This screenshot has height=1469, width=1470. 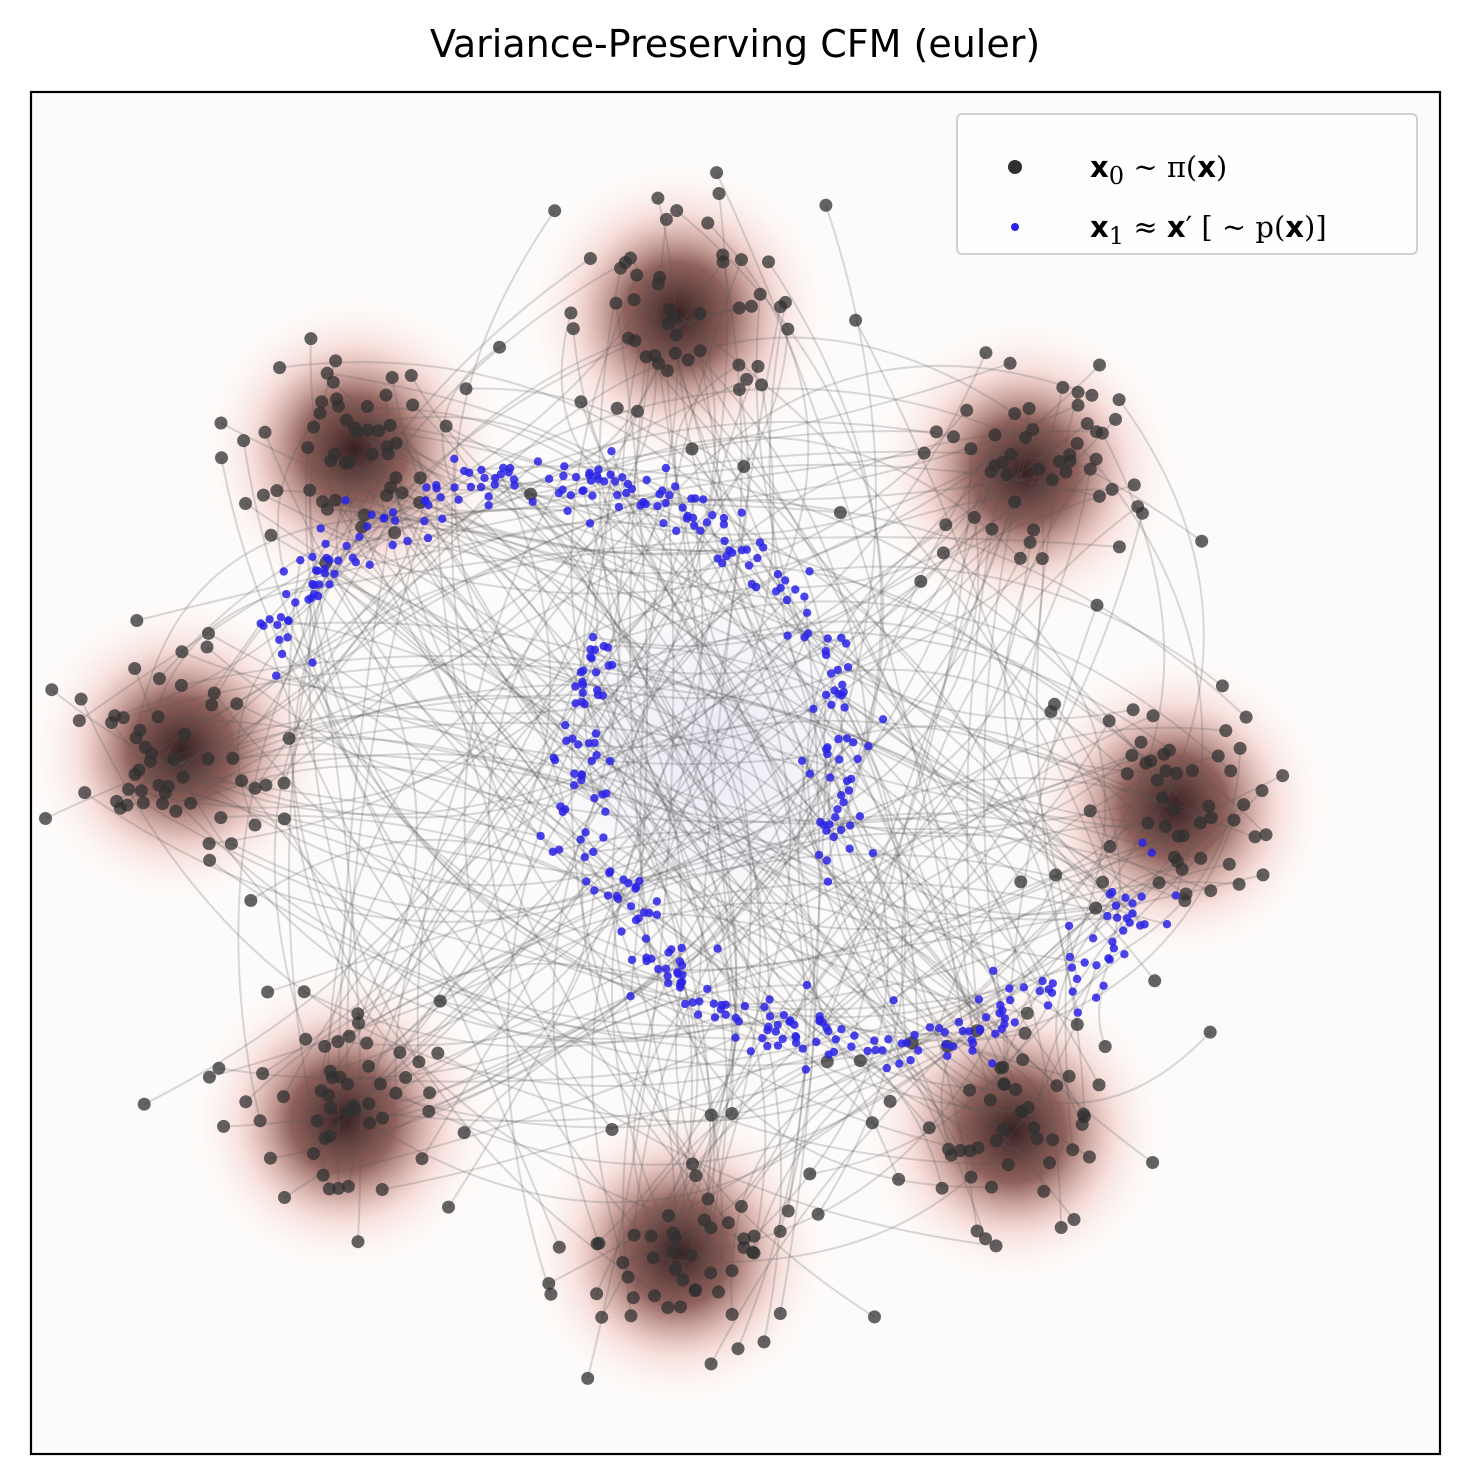 What do you see at coordinates (1159, 170) in the screenshot?
I see `legend-label-x0: x0 ~ π(x)` at bounding box center [1159, 170].